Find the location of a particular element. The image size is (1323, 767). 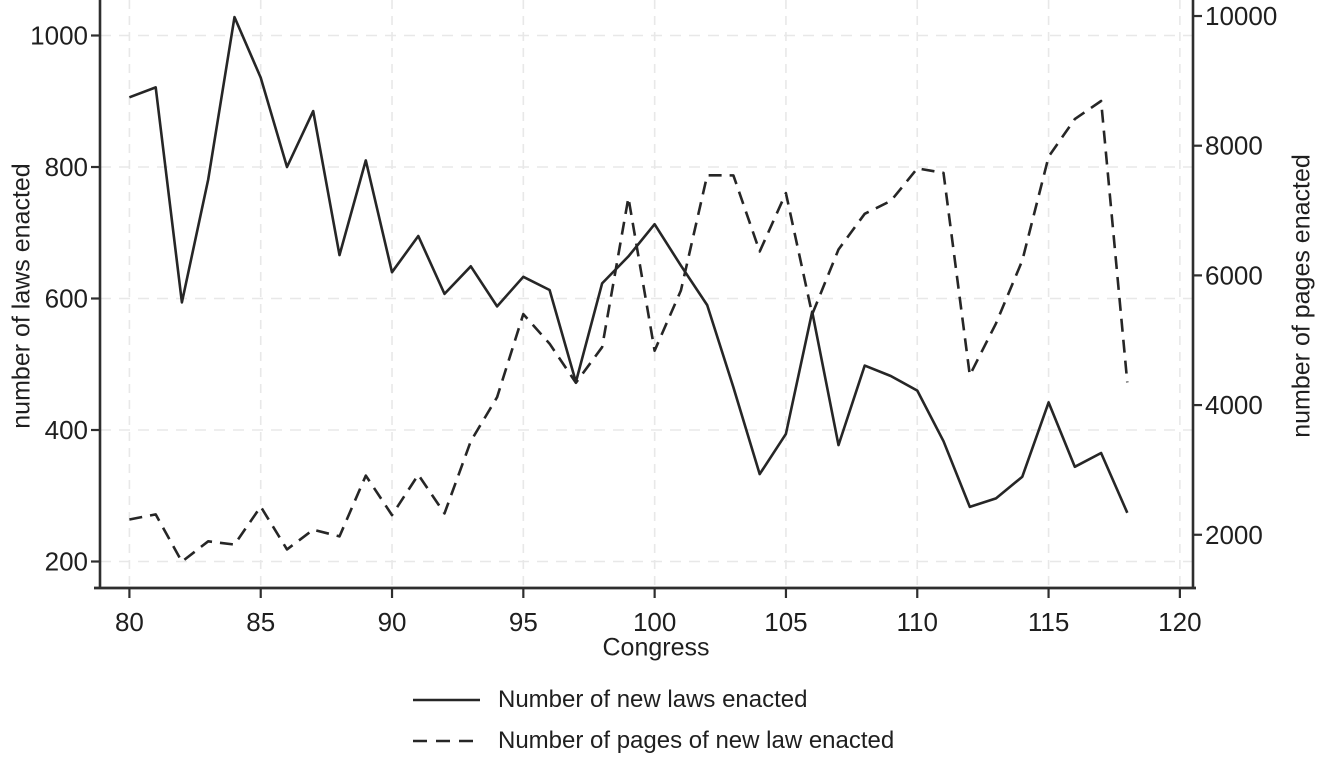

x-axis-title: Congress is located at coordinates (656, 647).